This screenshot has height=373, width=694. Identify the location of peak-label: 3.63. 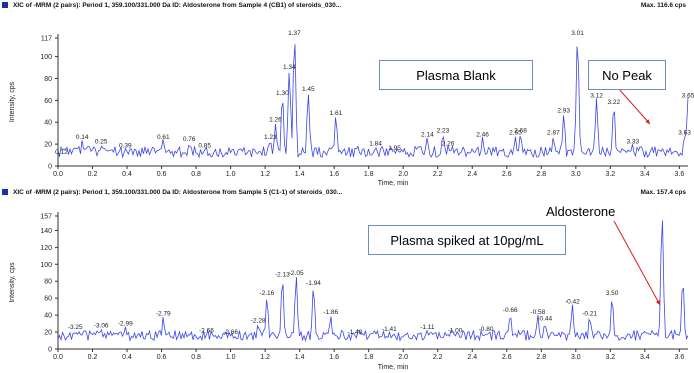
(684, 133).